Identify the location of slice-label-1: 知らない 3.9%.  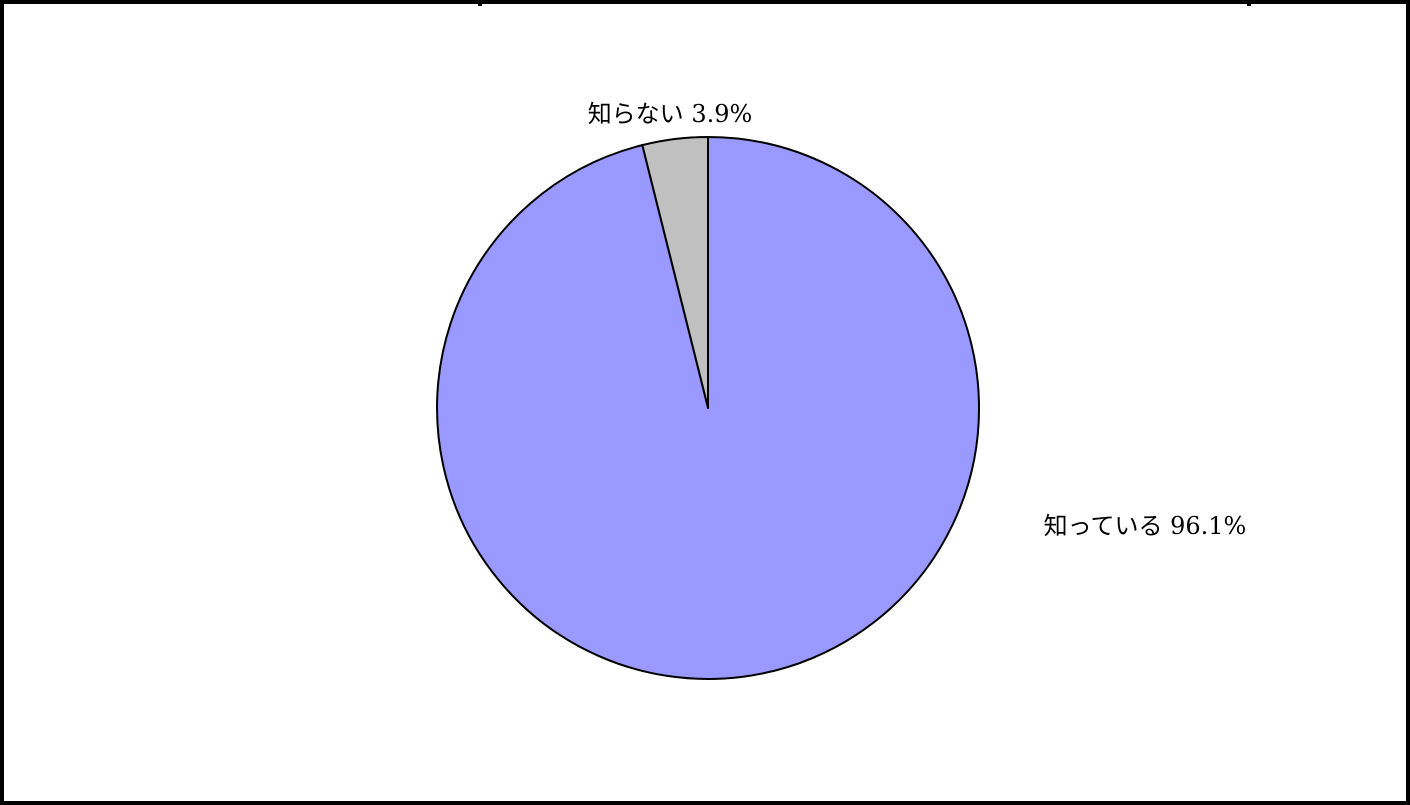
(670, 114).